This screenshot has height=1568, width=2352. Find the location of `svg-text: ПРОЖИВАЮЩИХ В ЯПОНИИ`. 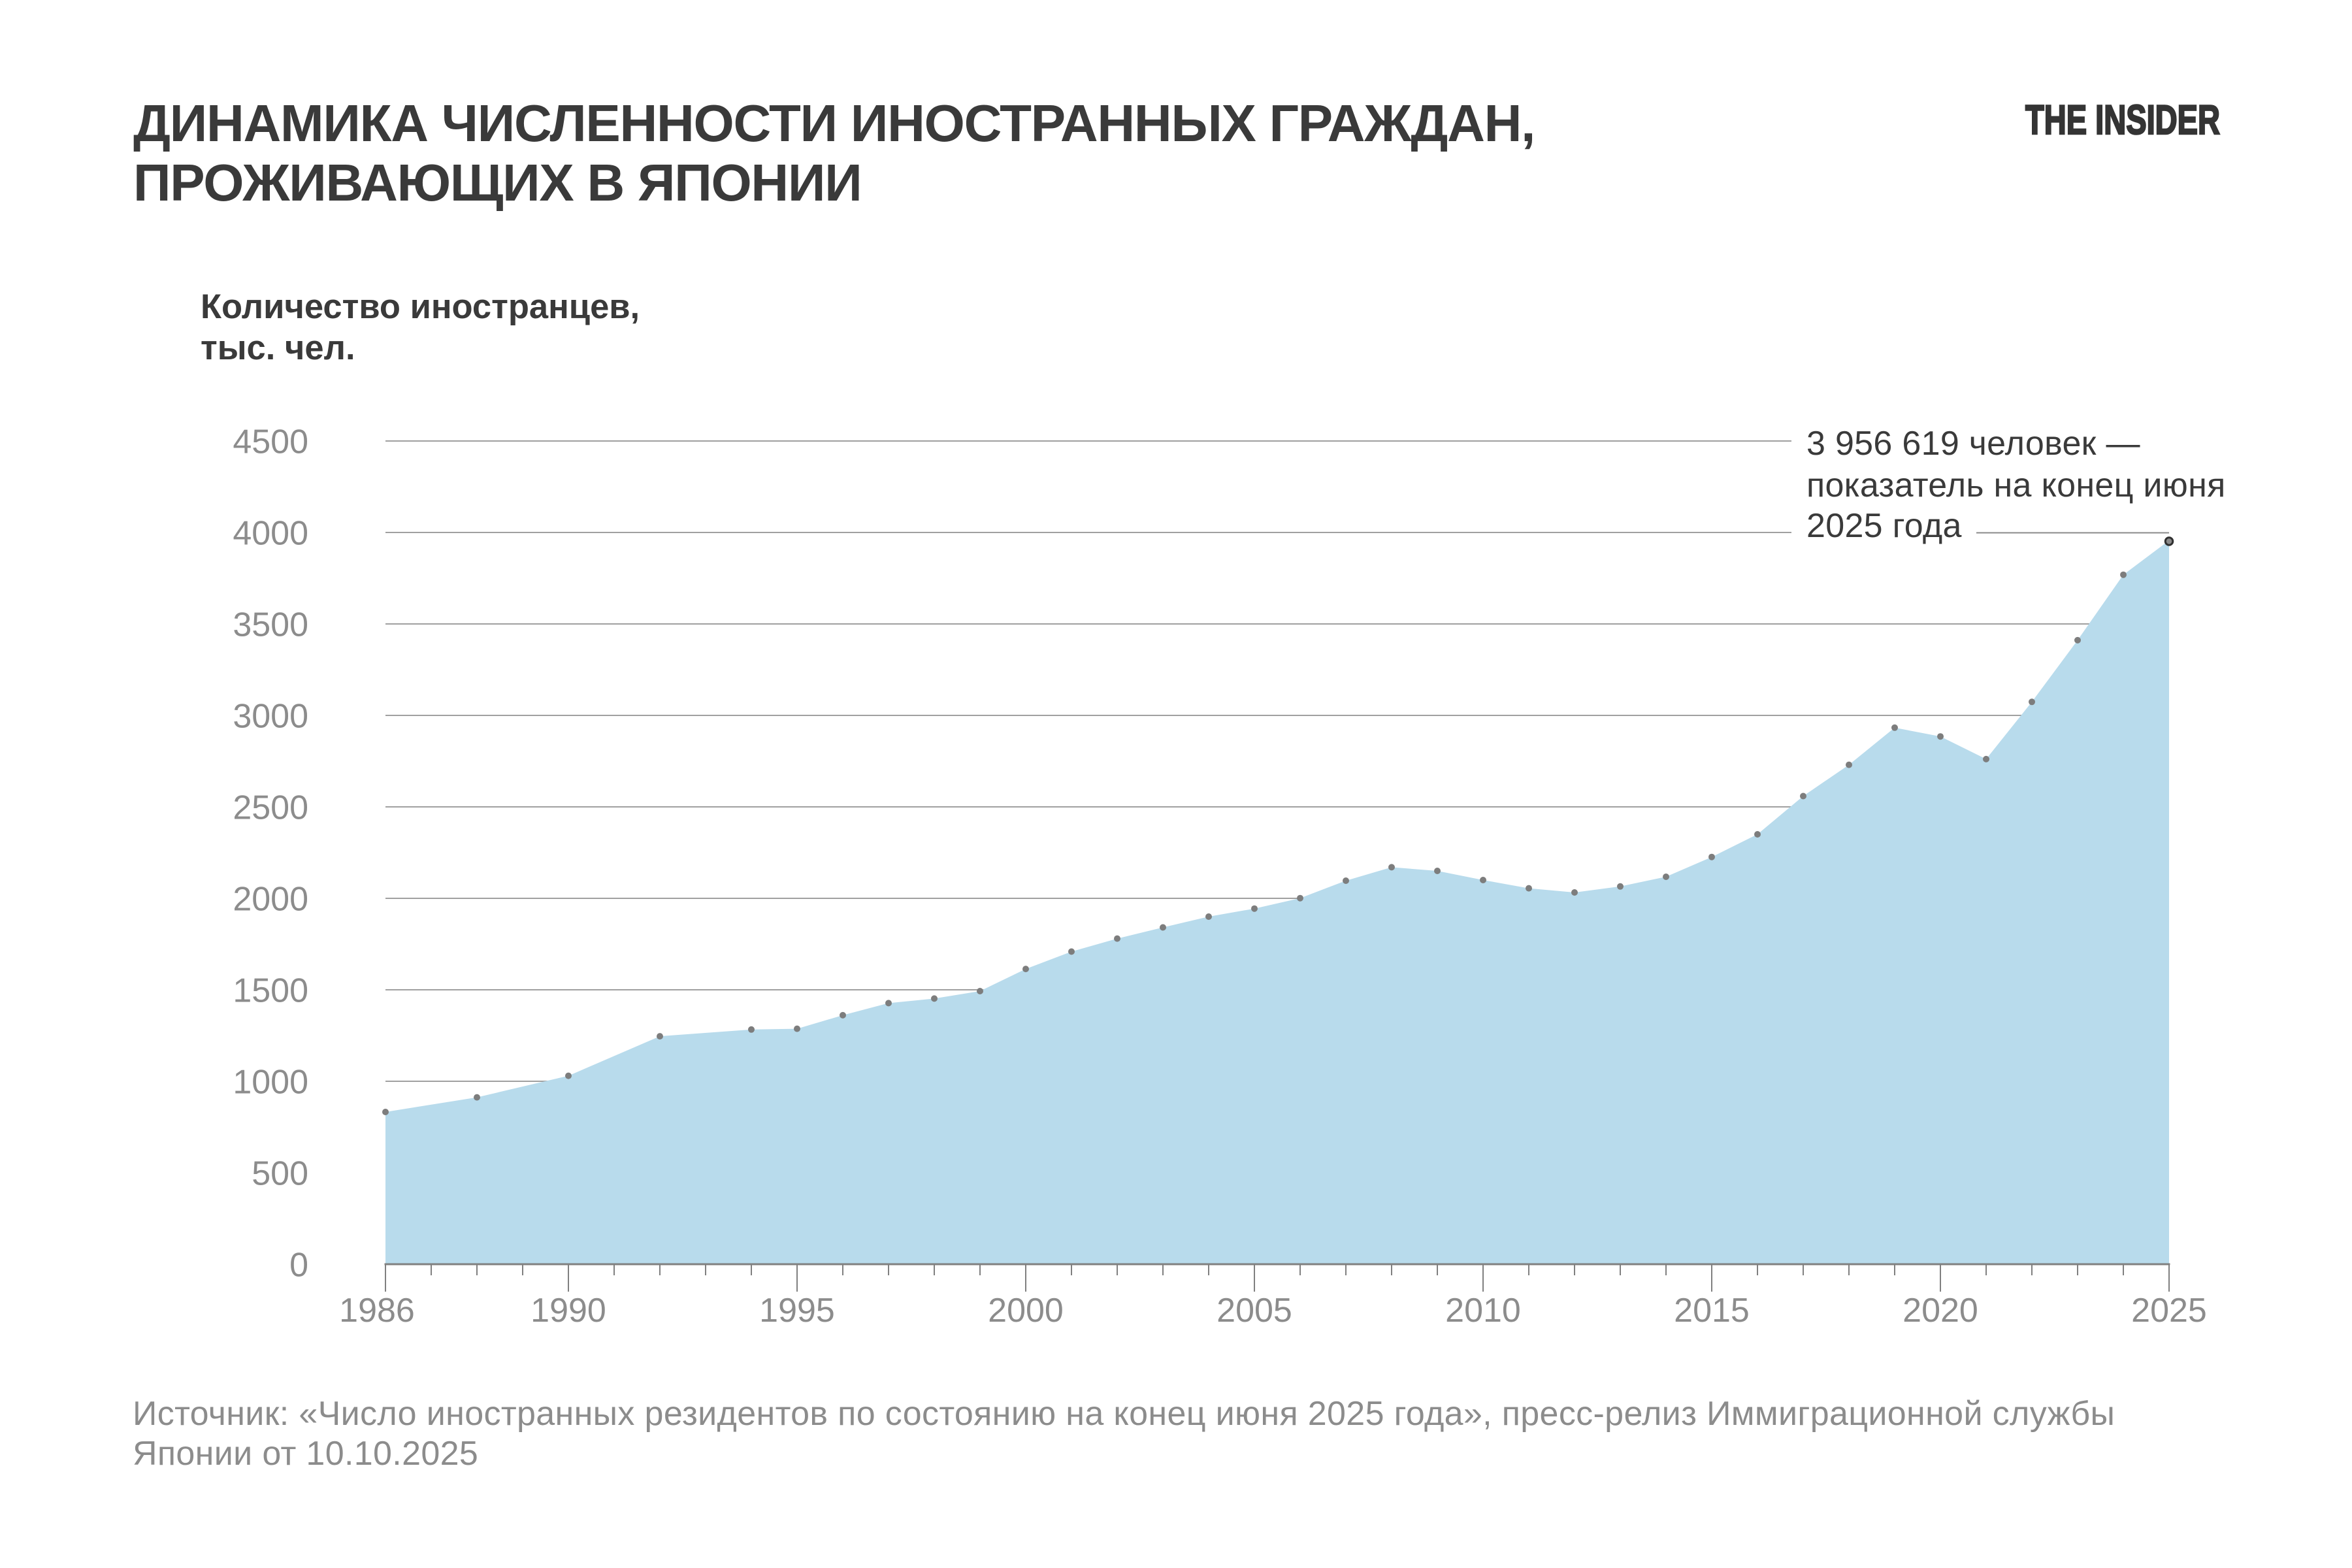

svg-text: ПРОЖИВАЮЩИХ В ЯПОНИИ is located at coordinates (497, 183).